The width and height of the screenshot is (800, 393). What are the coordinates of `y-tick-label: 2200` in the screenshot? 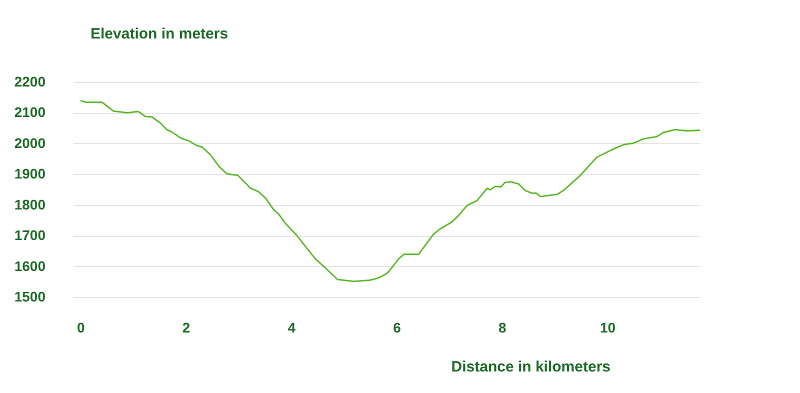 It's located at (30, 82).